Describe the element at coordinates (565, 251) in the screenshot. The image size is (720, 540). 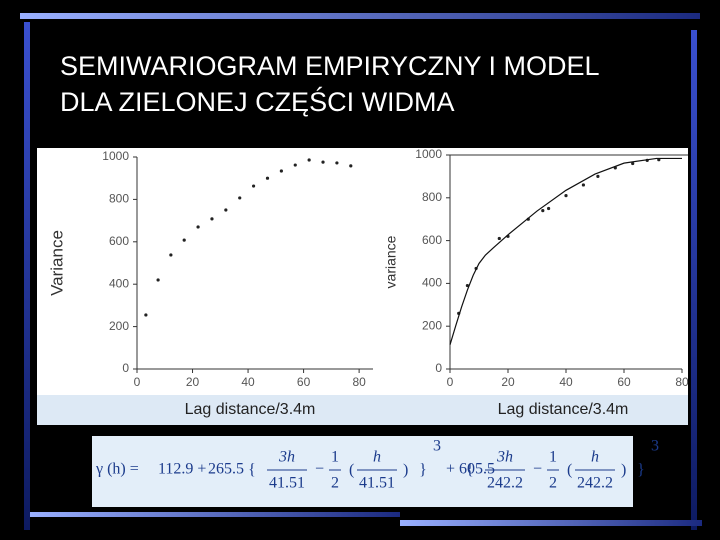
I see `model-line` at that location.